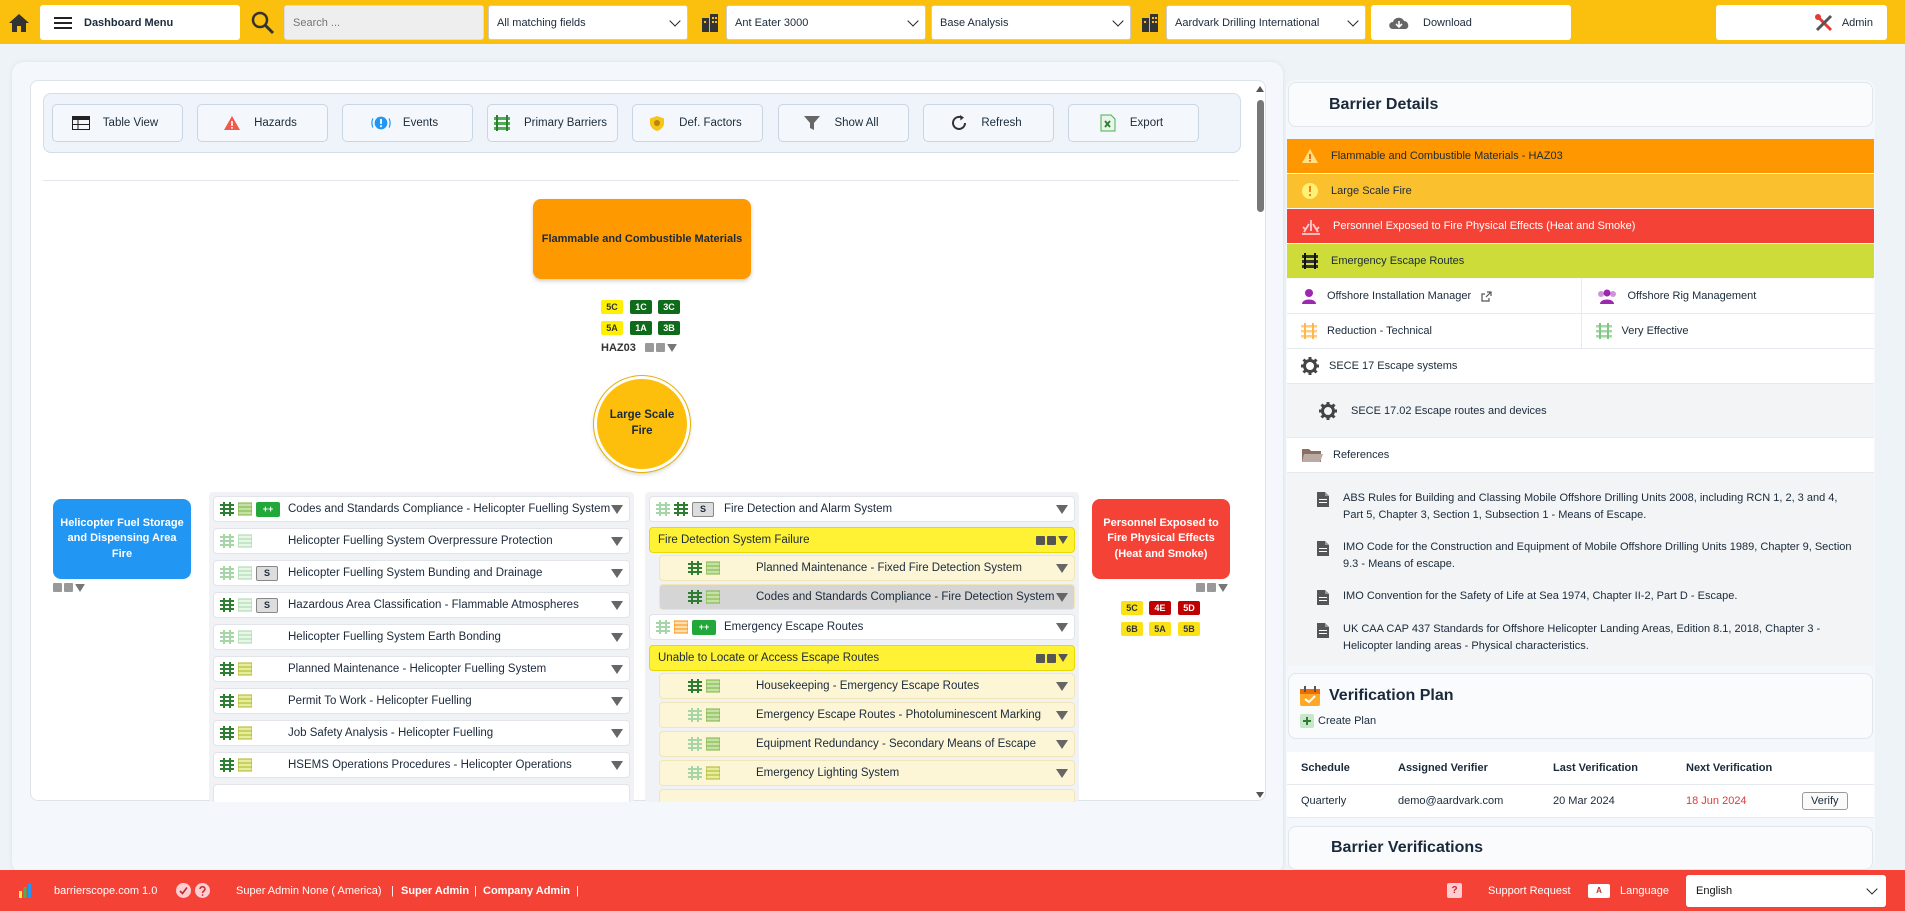 The image size is (1905, 911). Describe the element at coordinates (19, 22) in the screenshot. I see `home-button` at that location.